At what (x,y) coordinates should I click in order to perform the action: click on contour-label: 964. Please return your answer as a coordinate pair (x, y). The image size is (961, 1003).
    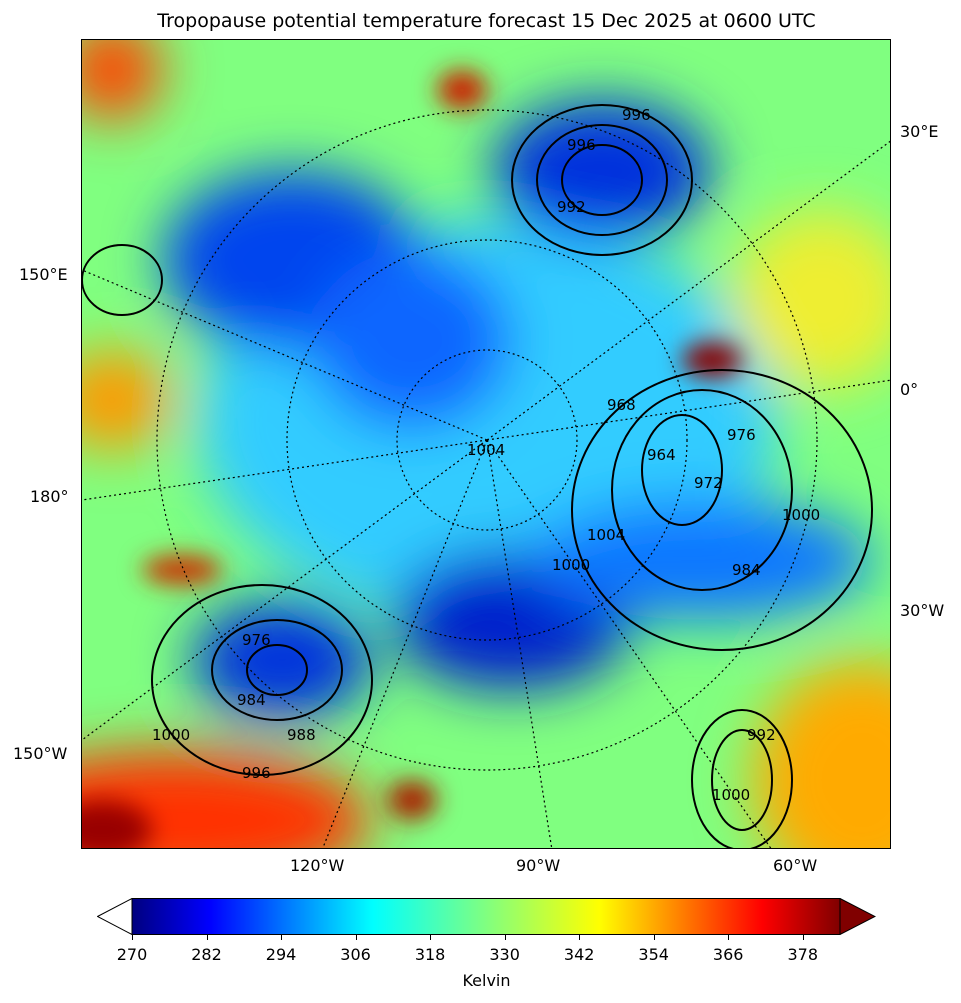
    Looking at the image, I should click on (661, 455).